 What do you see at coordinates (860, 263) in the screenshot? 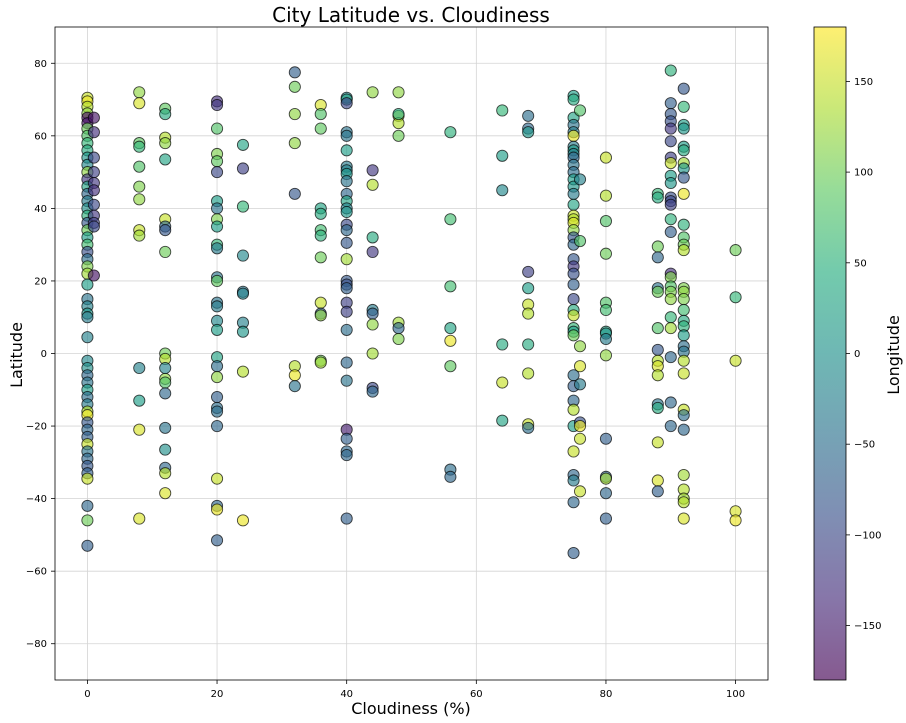
I see `colorbar-tick-label: 50` at bounding box center [860, 263].